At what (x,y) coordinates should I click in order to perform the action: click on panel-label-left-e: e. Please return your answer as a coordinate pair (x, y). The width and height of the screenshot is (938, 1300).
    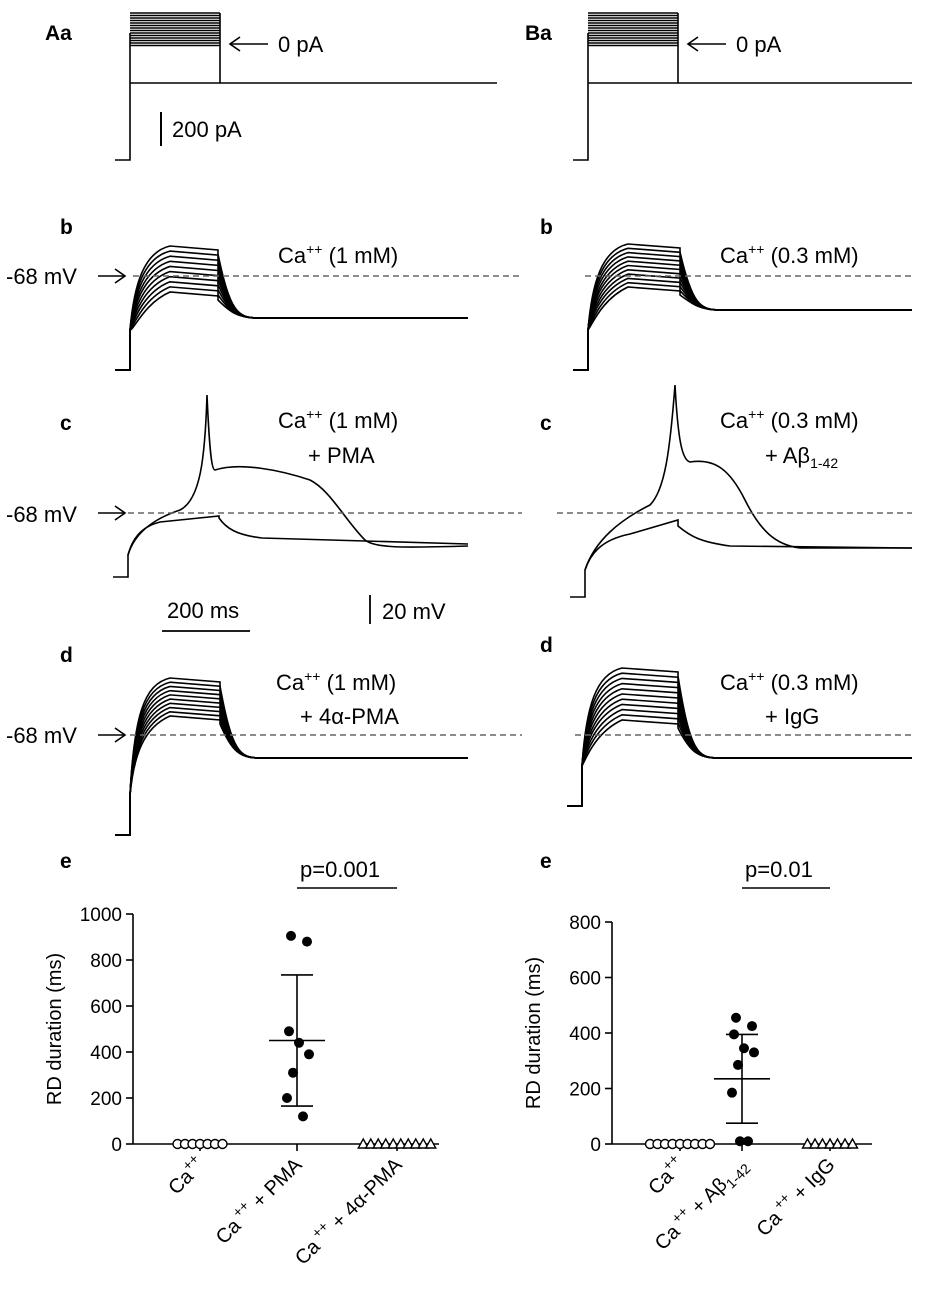
    Looking at the image, I should click on (66, 861).